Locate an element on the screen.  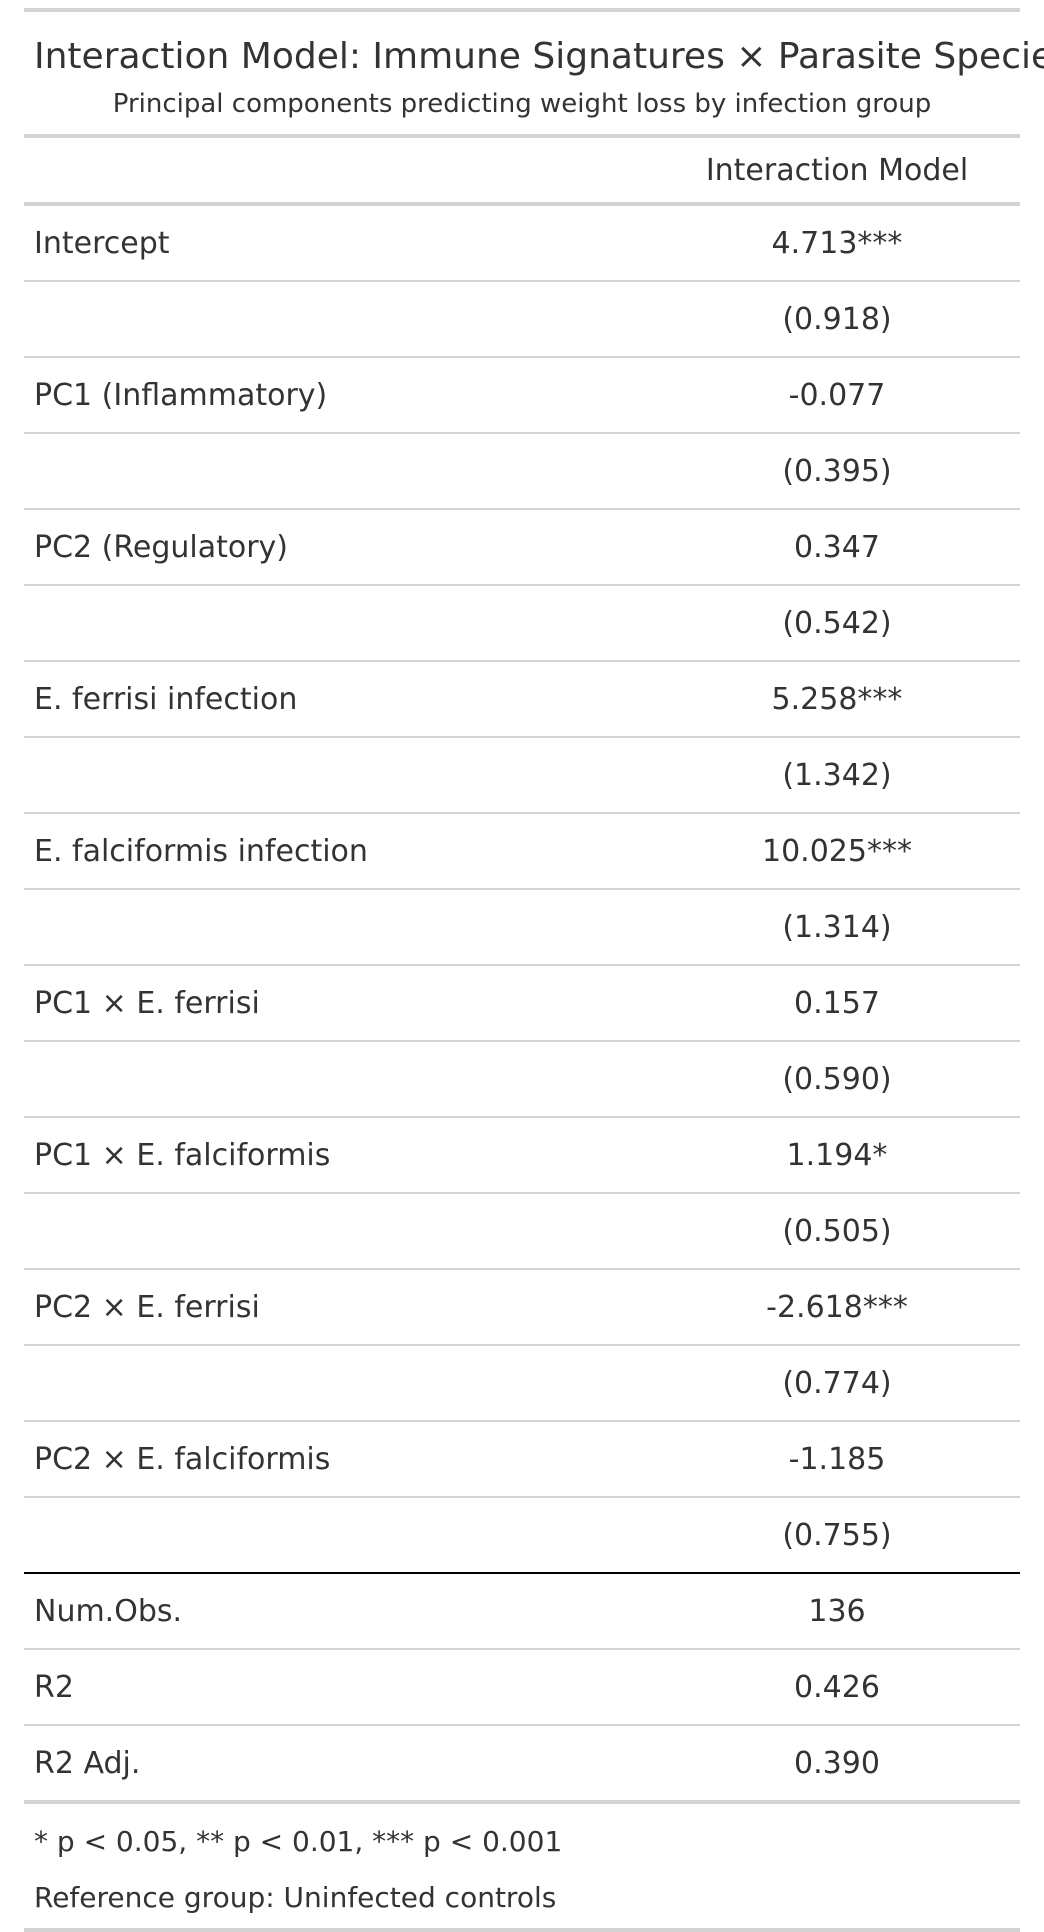
table-row: (0.395) is located at coordinates (522, 471).